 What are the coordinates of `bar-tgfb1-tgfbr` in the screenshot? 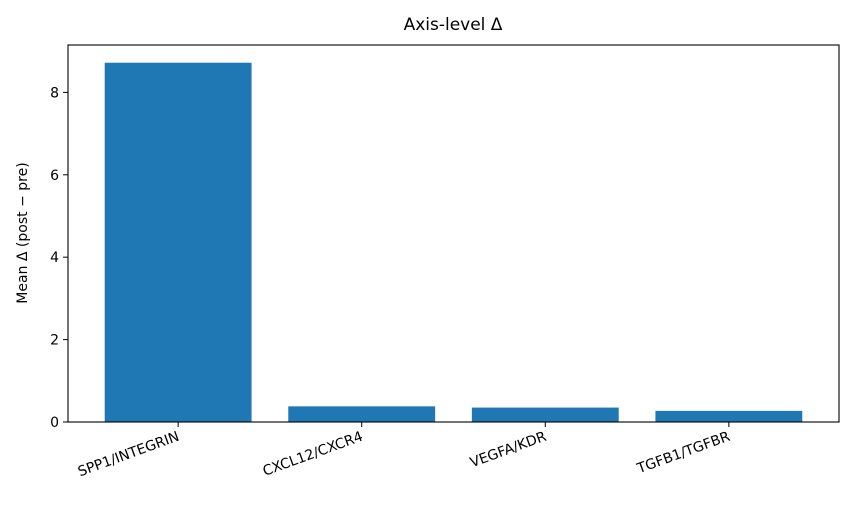 It's located at (729, 416).